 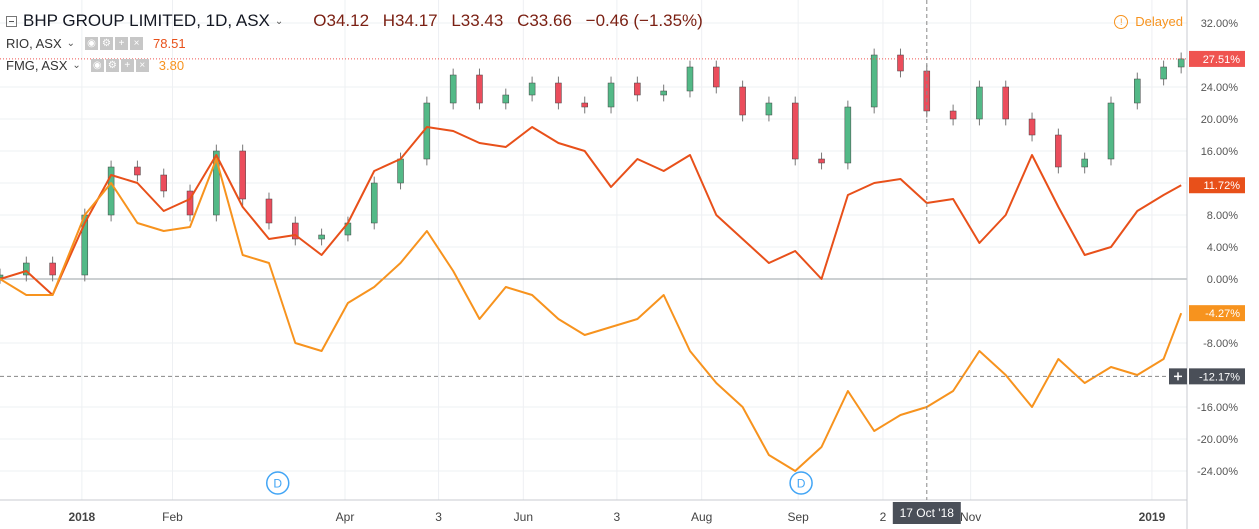 I want to click on x-tick-label: 2018, so click(x=82, y=517).